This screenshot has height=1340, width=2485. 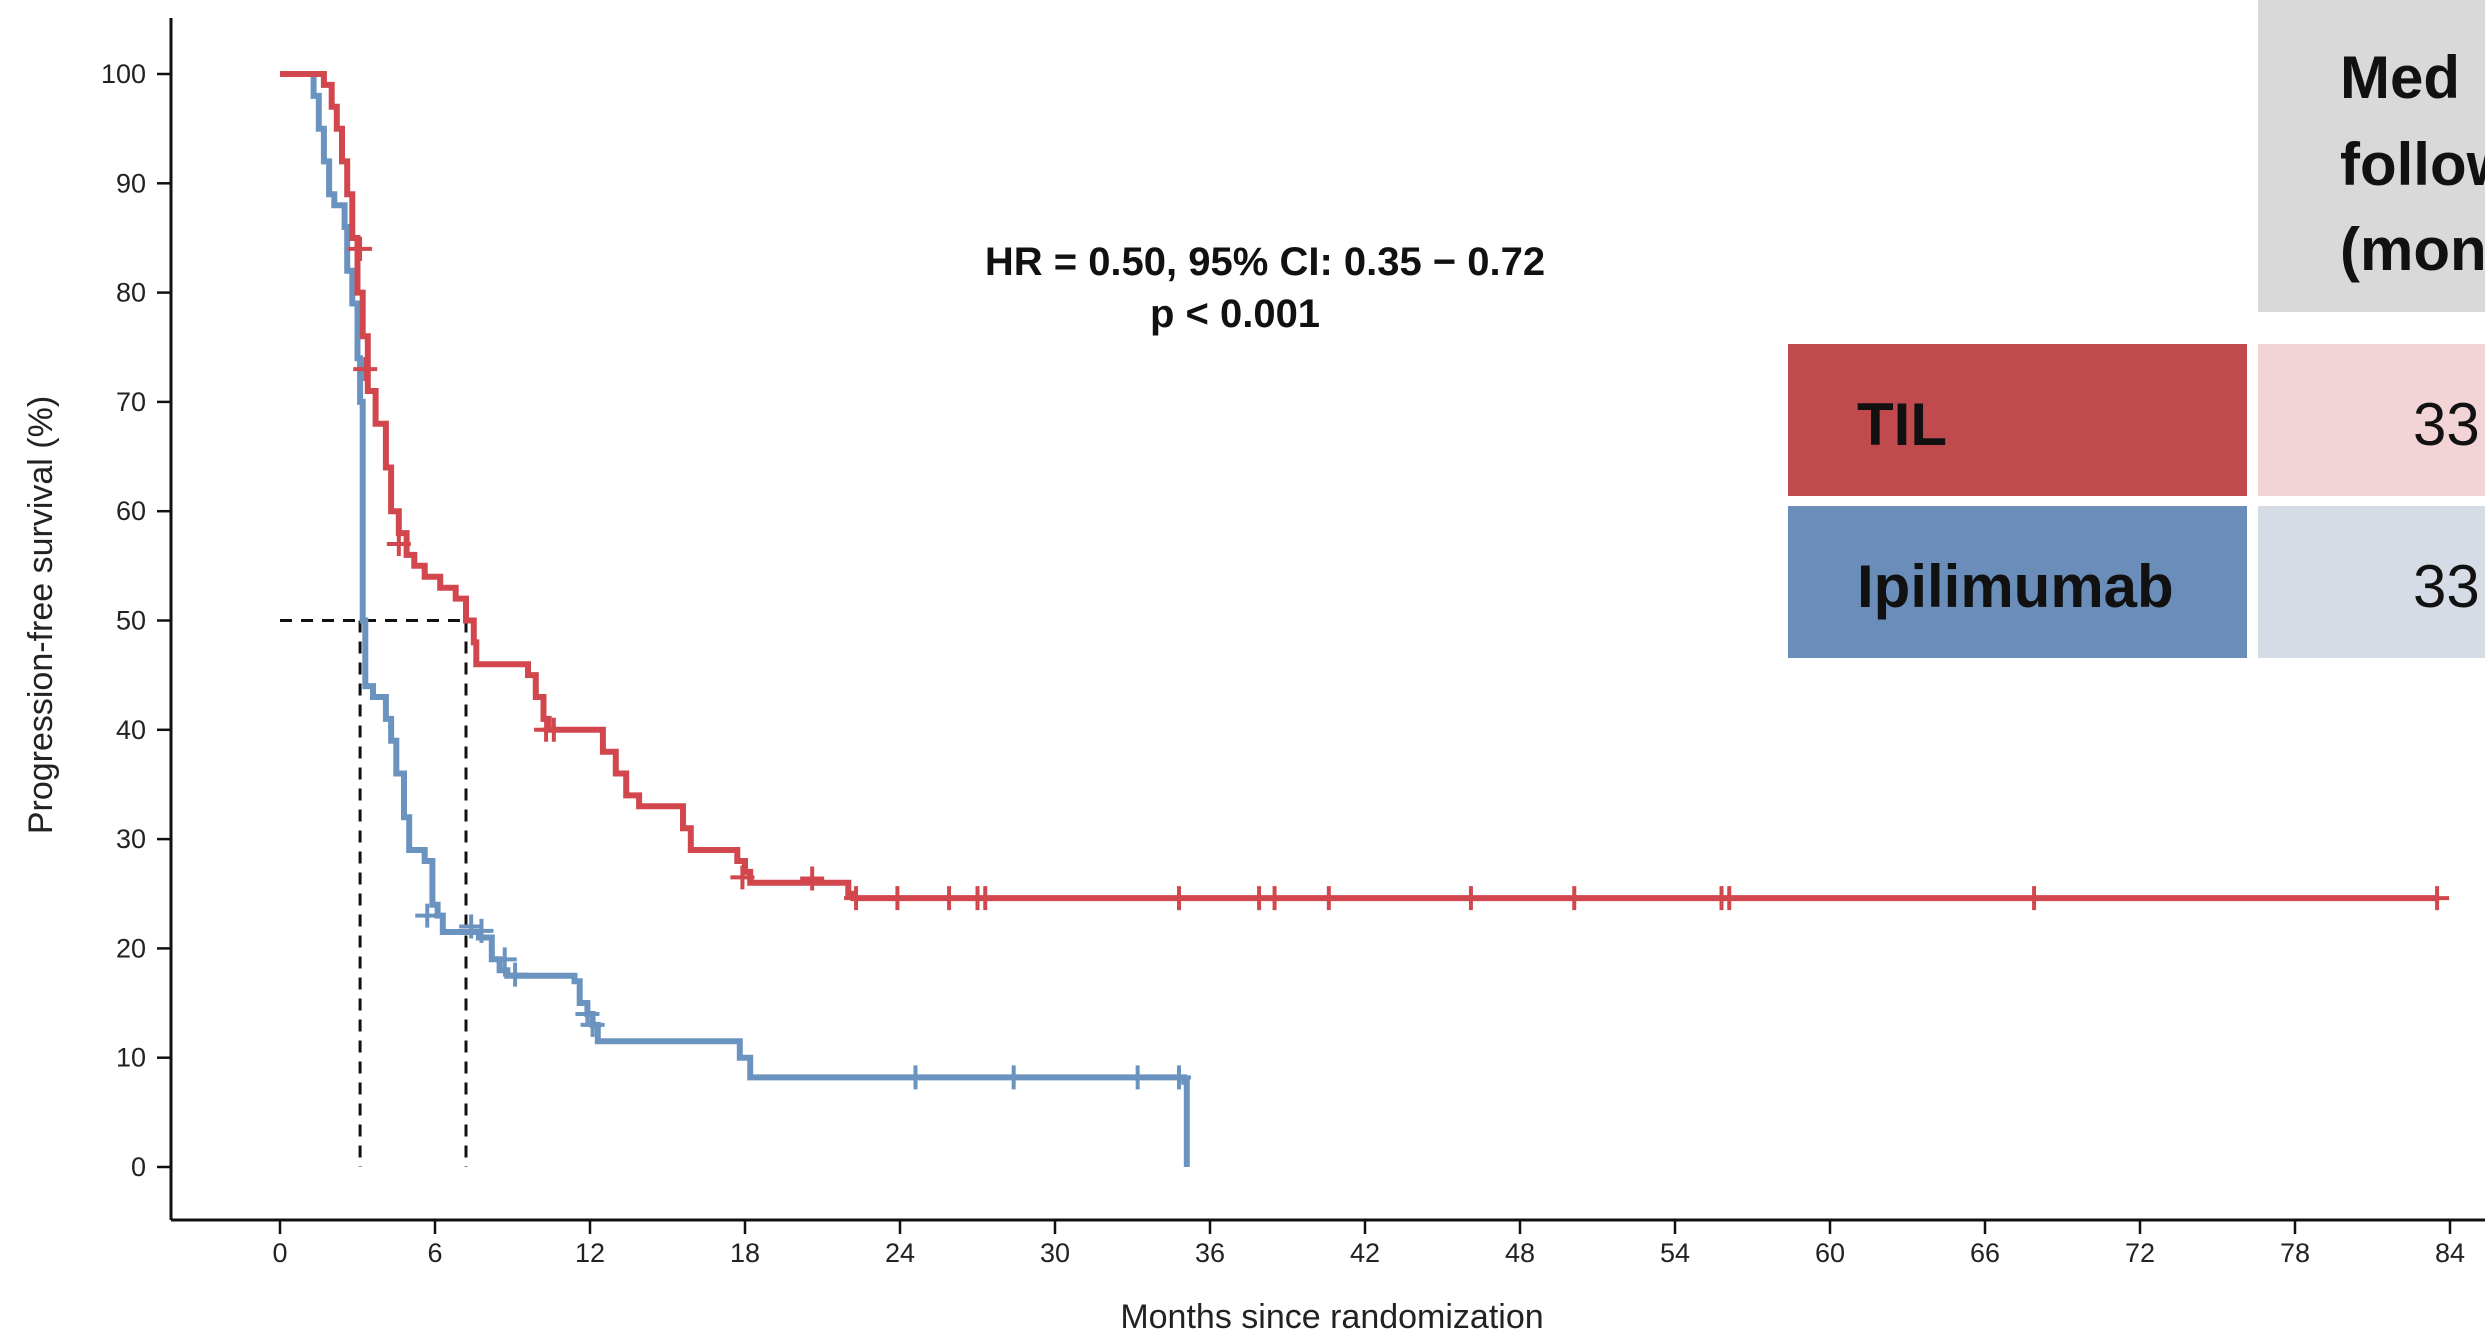 I want to click on y-tick-label: 0, so click(x=138, y=1167).